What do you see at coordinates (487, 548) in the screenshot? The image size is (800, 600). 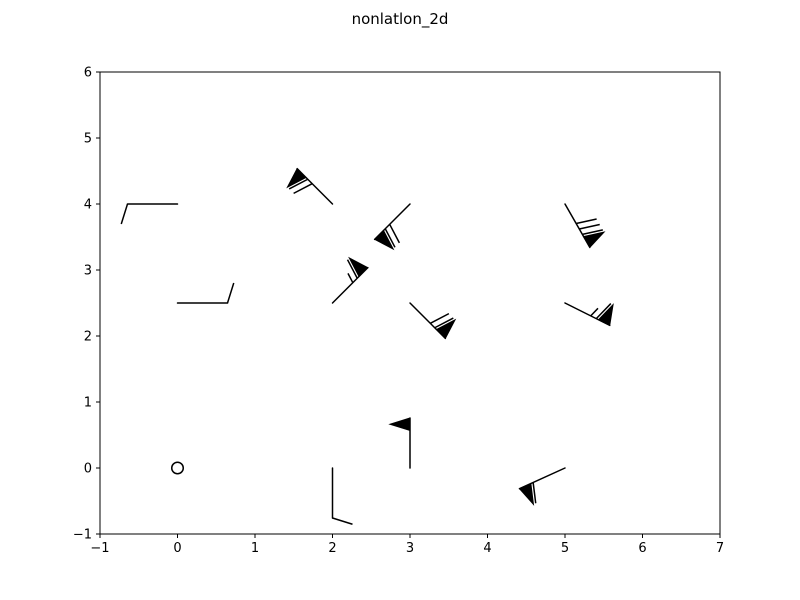 I see `x-tick-label: 4` at bounding box center [487, 548].